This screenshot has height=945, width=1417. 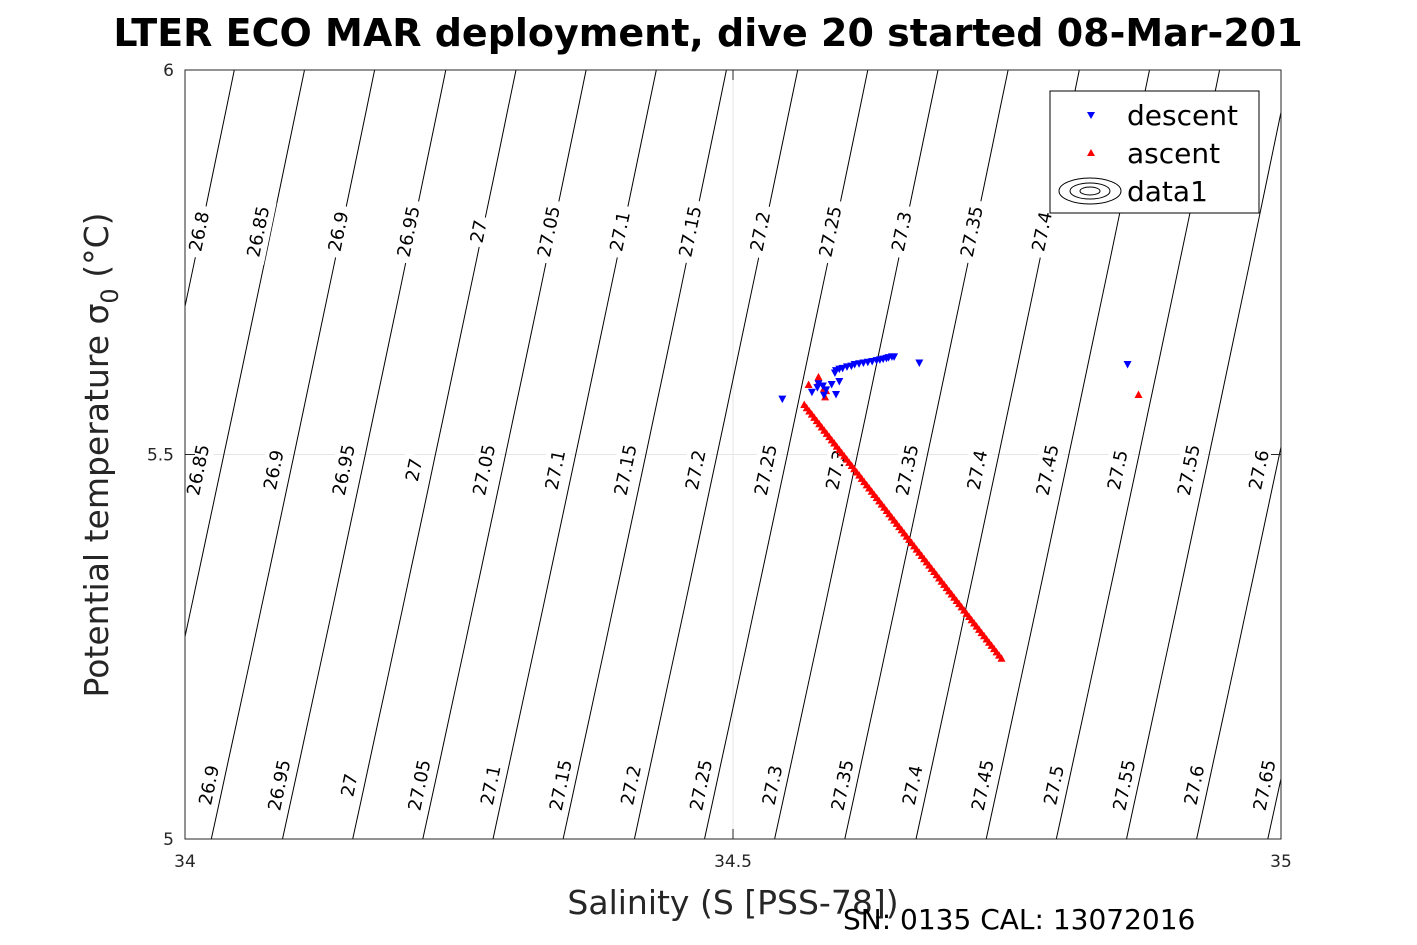 I want to click on legend: descent ascent data1, so click(x=1154, y=152).